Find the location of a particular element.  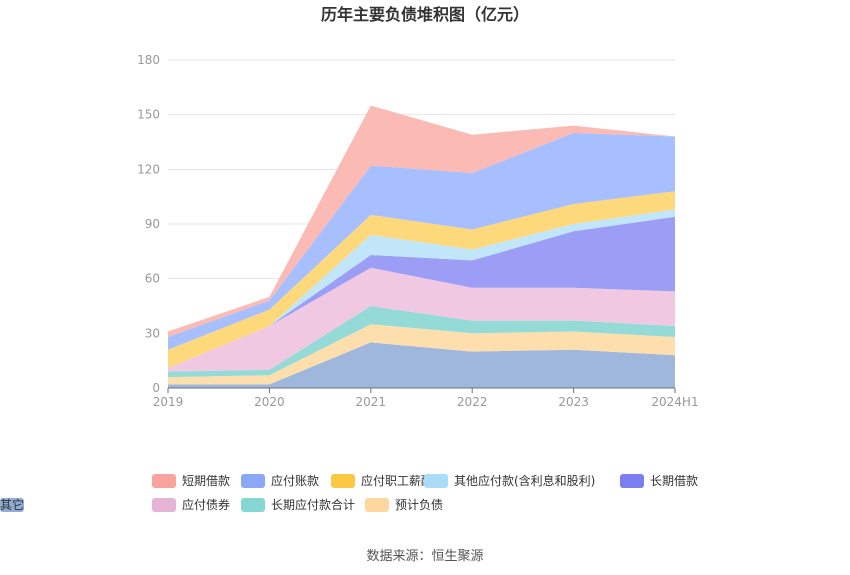

y-tick-label: 30 is located at coordinates (152, 333).